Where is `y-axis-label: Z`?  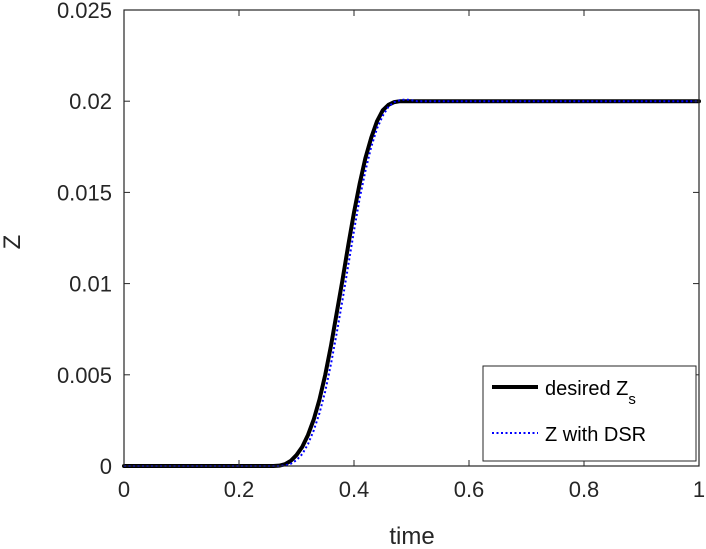
y-axis-label: Z is located at coordinates (13, 242).